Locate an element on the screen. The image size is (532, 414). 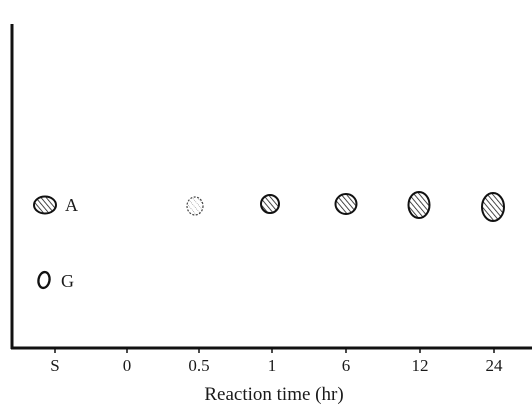
lane-label-0: 0 is located at coordinates (127, 365).